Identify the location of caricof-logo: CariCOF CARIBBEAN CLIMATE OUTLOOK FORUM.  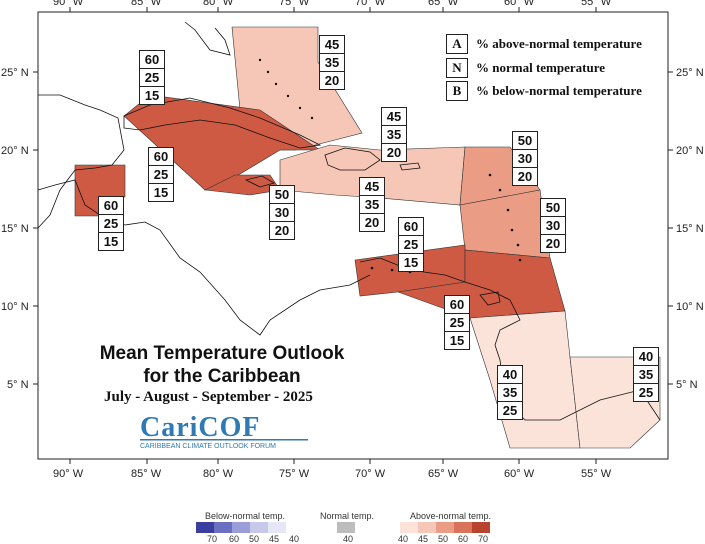
(224, 431).